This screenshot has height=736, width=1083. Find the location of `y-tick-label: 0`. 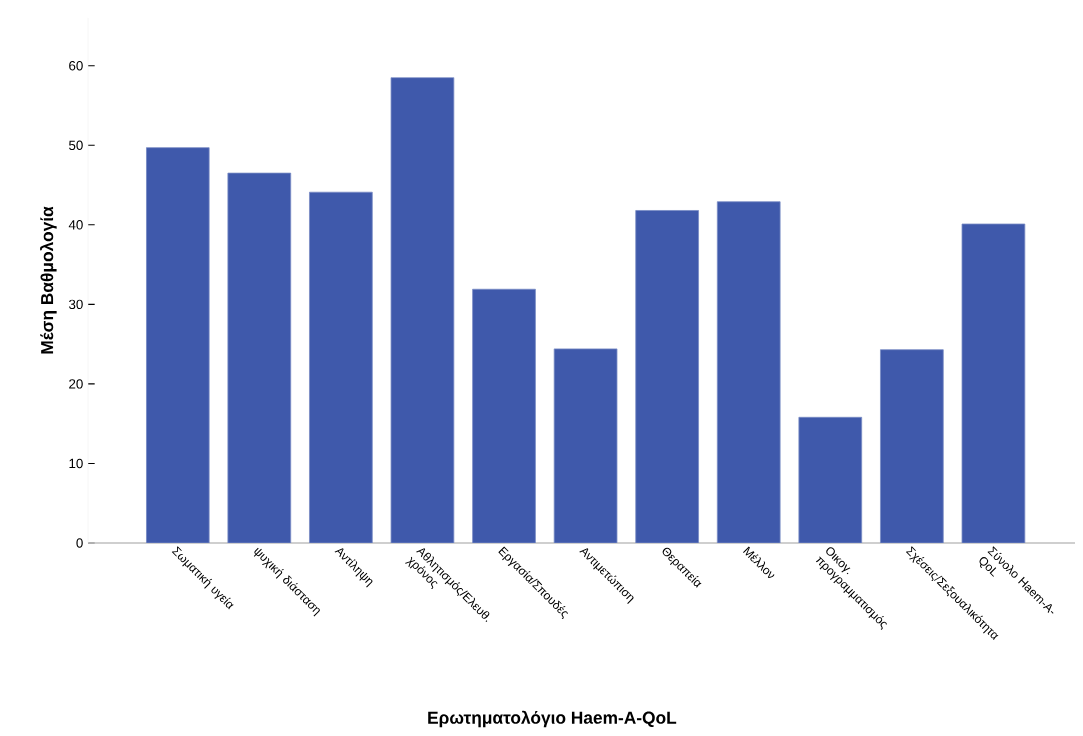

y-tick-label: 0 is located at coordinates (79, 543).